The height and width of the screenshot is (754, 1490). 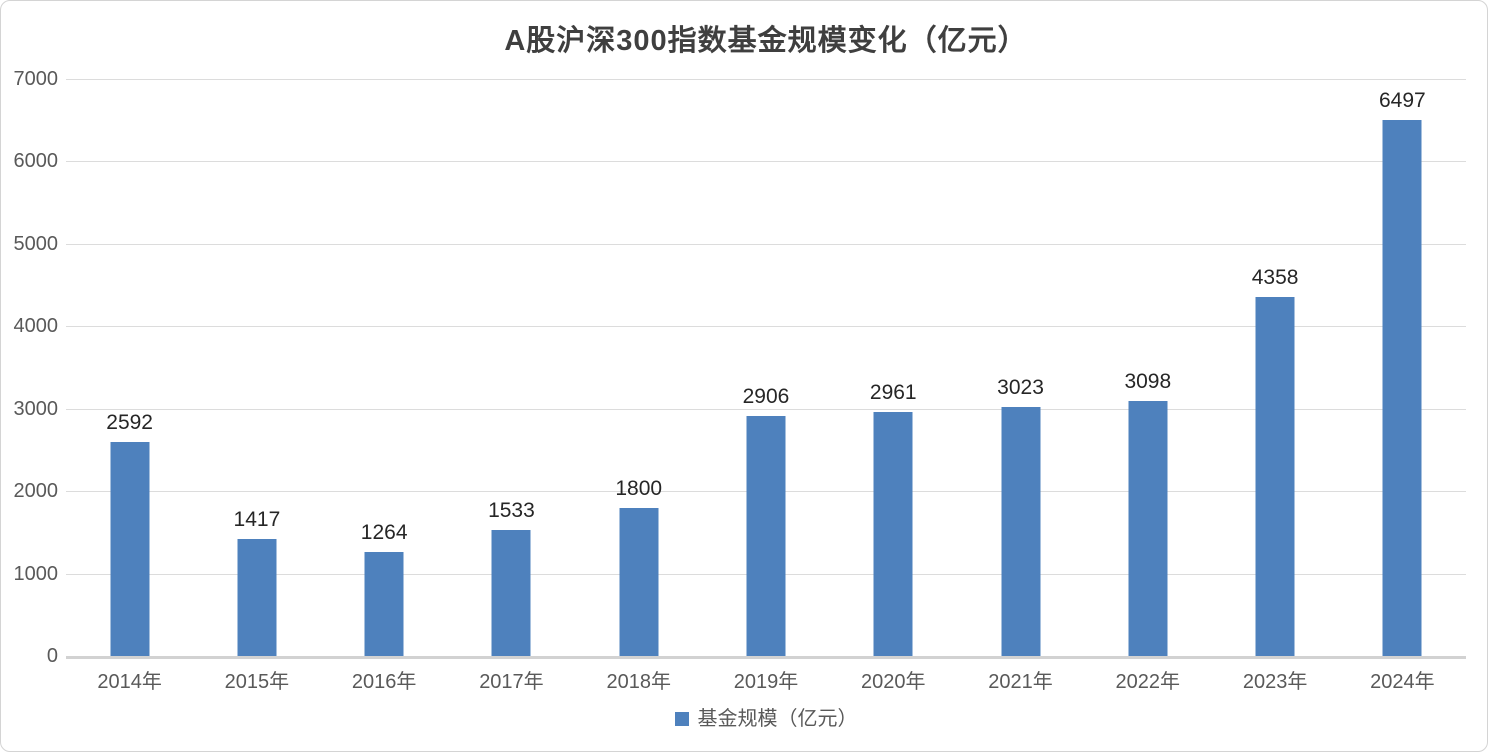 I want to click on bar-value-label: 3098, so click(x=1148, y=381).